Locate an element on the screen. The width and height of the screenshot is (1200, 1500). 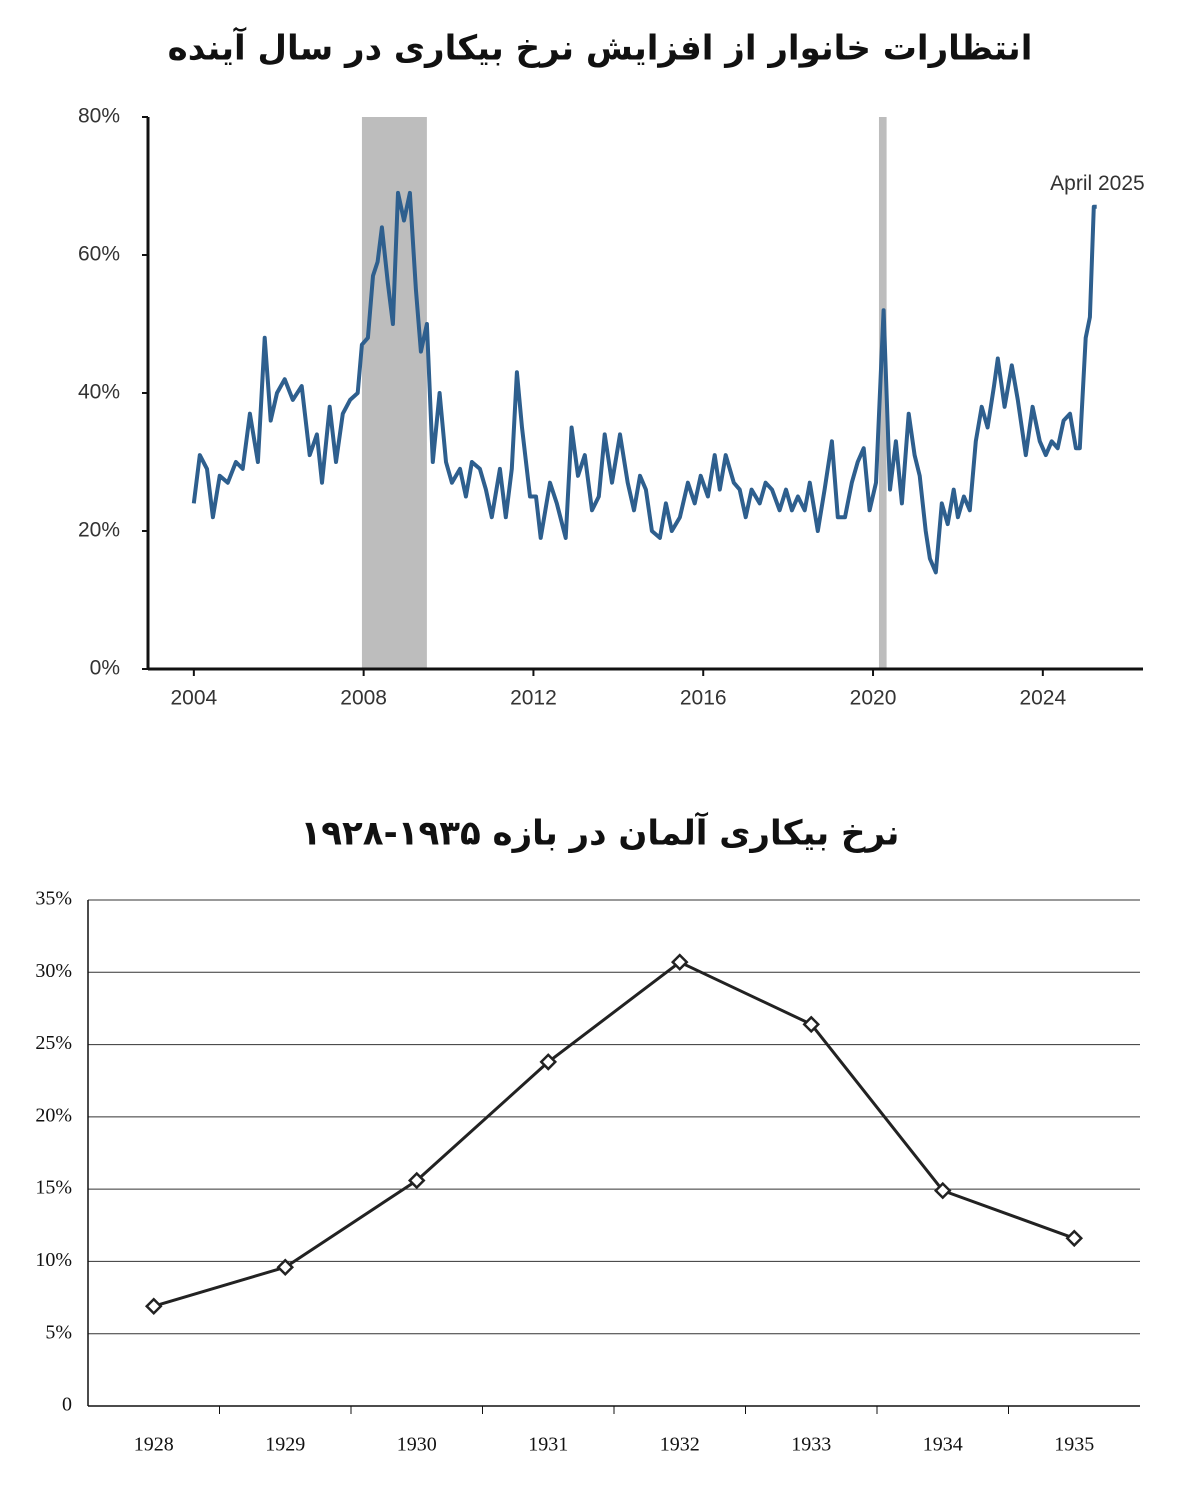
y-tick-label: 15% is located at coordinates (53, 1188).